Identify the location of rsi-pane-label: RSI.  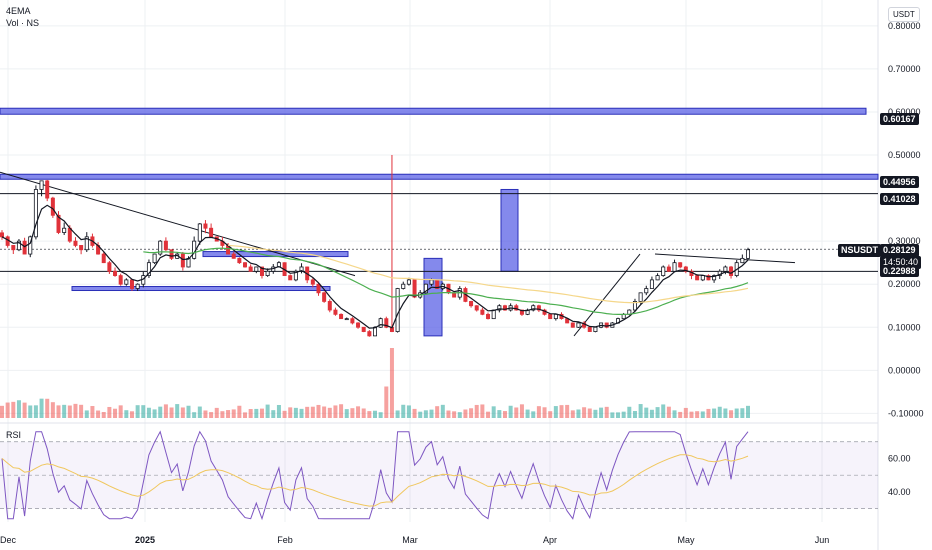
(14, 435).